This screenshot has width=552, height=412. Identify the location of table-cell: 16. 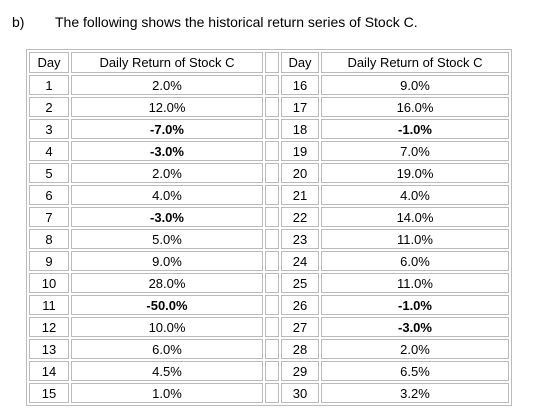
(300, 85).